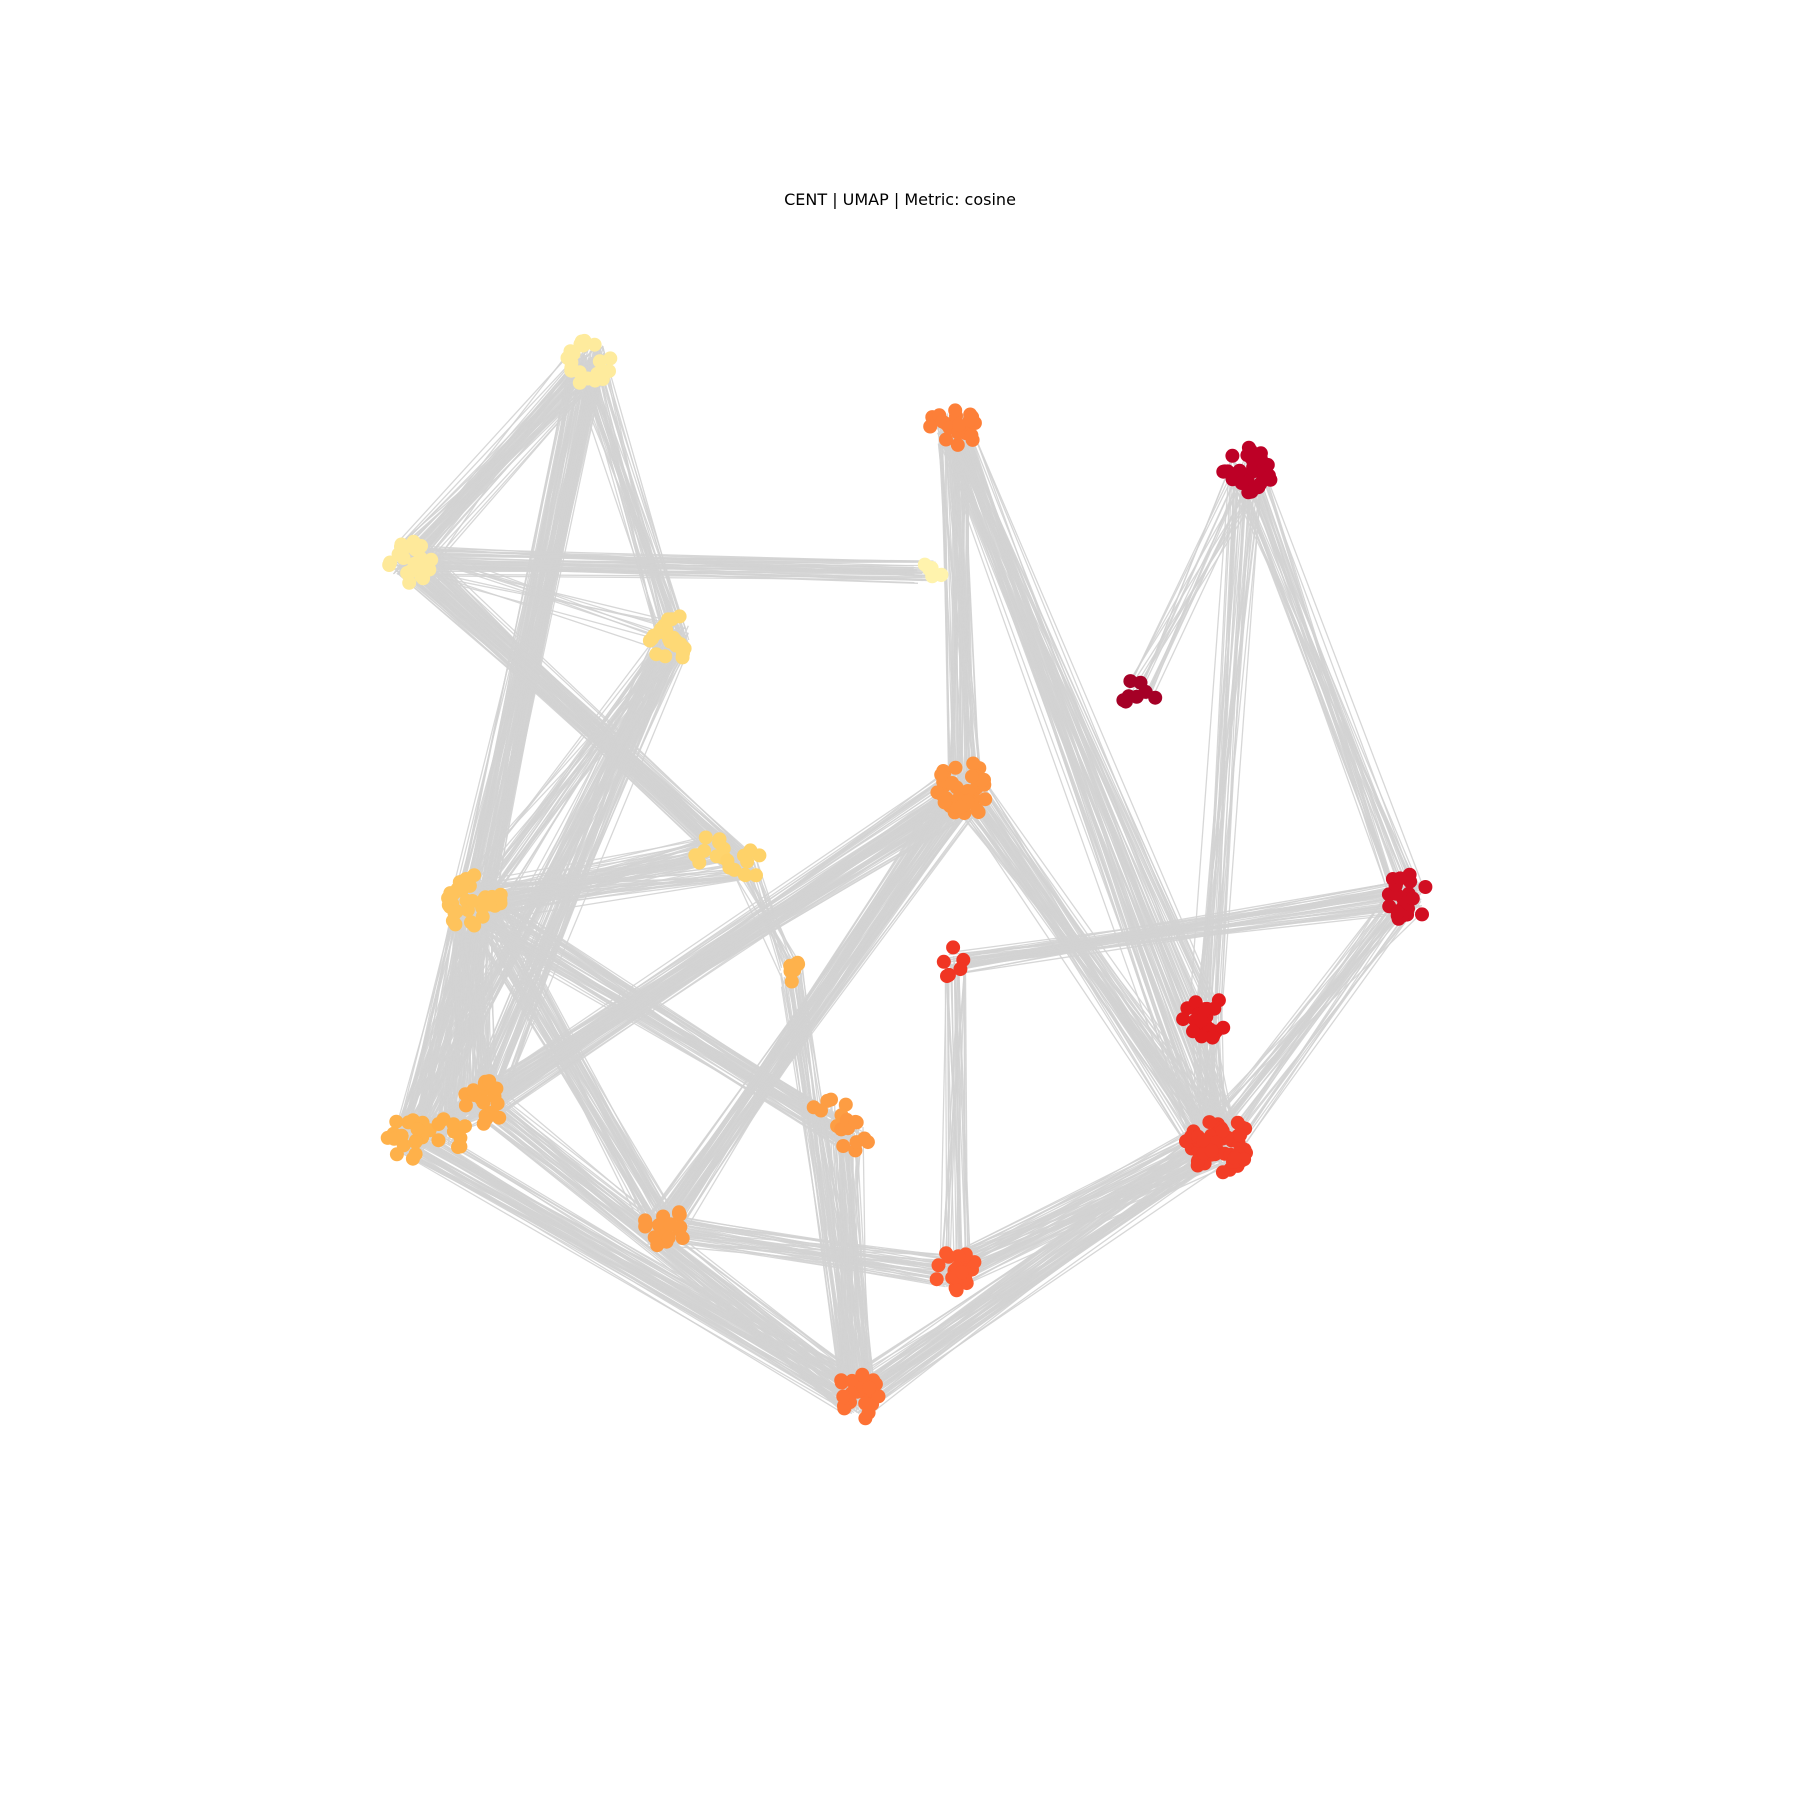 The width and height of the screenshot is (1800, 1800). What do you see at coordinates (900, 199) in the screenshot?
I see `chart-title: CENT | UMAP | Metric: cosine` at bounding box center [900, 199].